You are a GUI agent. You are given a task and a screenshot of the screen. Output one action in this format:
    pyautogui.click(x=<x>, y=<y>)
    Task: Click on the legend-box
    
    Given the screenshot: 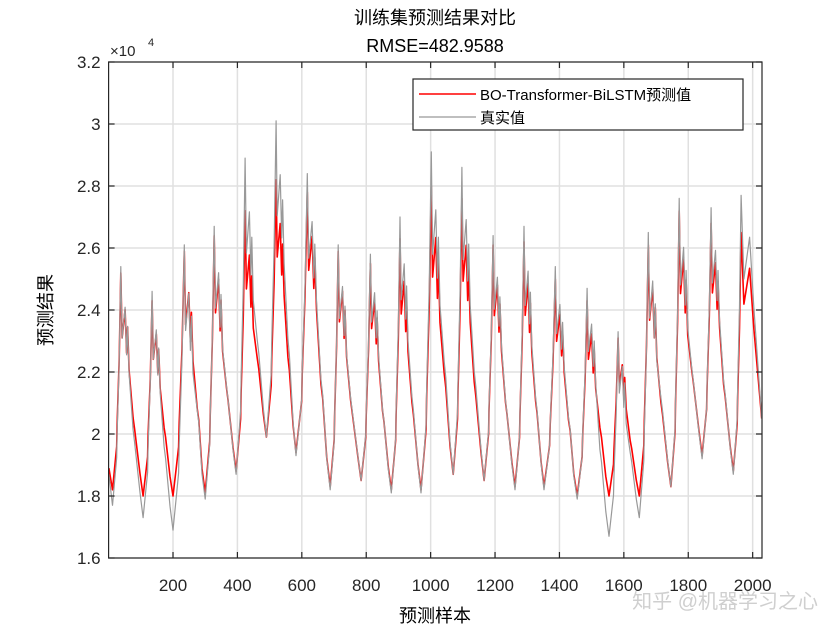 What is the action you would take?
    pyautogui.click(x=578, y=104)
    